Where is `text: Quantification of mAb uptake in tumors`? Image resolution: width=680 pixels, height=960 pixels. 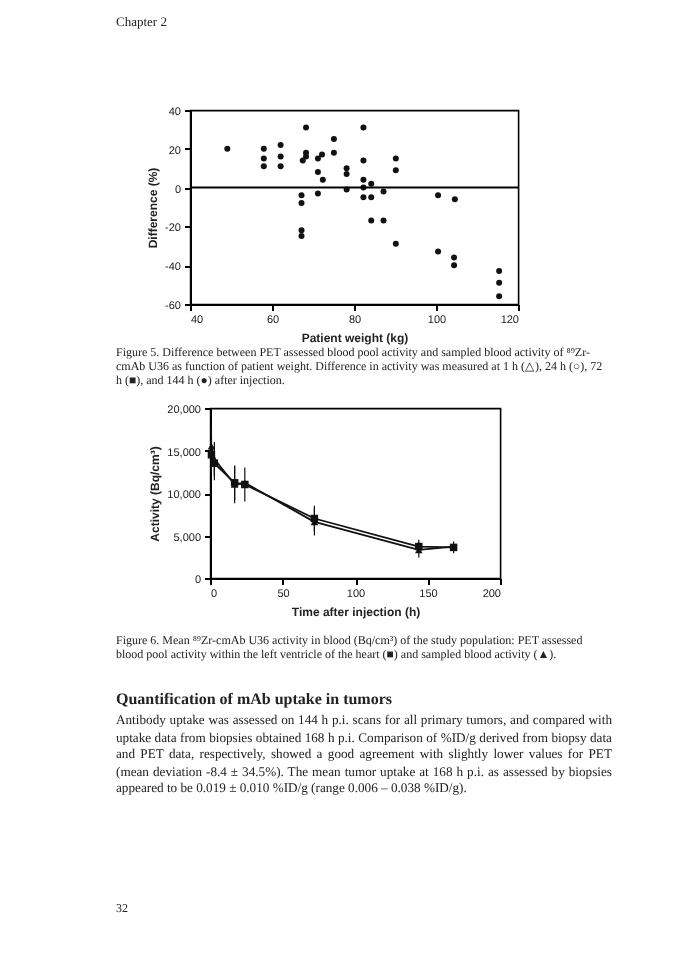 text: Quantification of mAb uptake in tumors is located at coordinates (254, 699).